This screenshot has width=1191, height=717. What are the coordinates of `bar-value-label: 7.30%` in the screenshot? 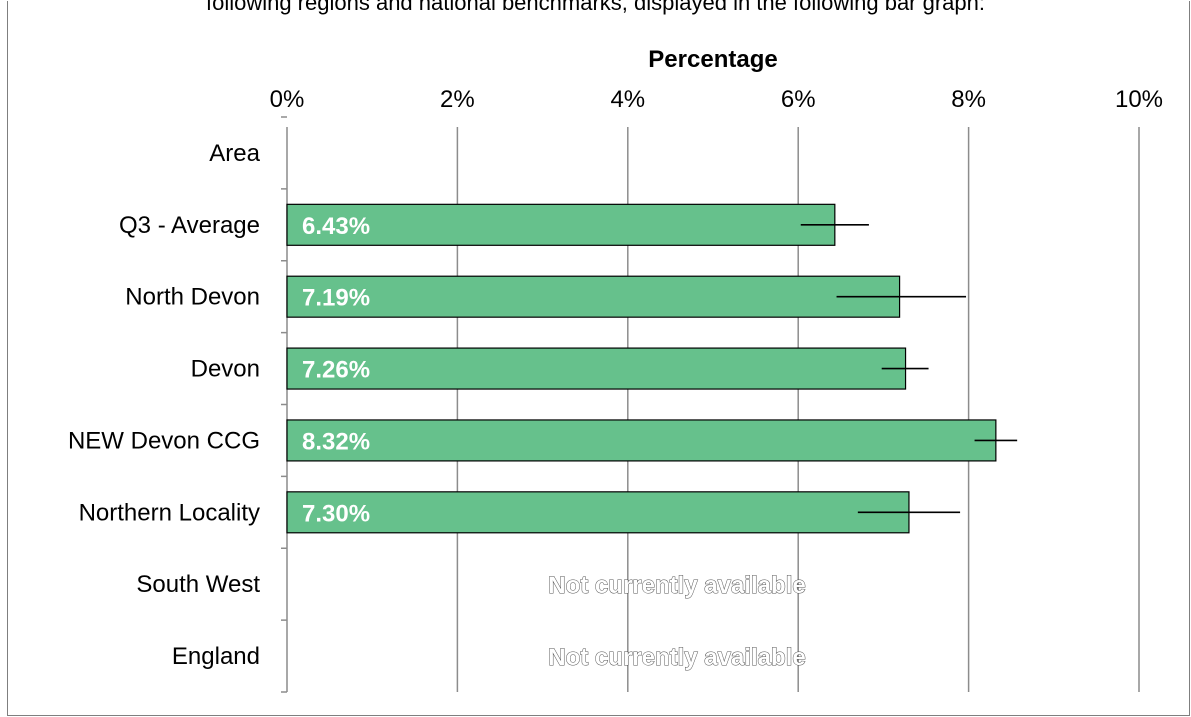 It's located at (336, 513).